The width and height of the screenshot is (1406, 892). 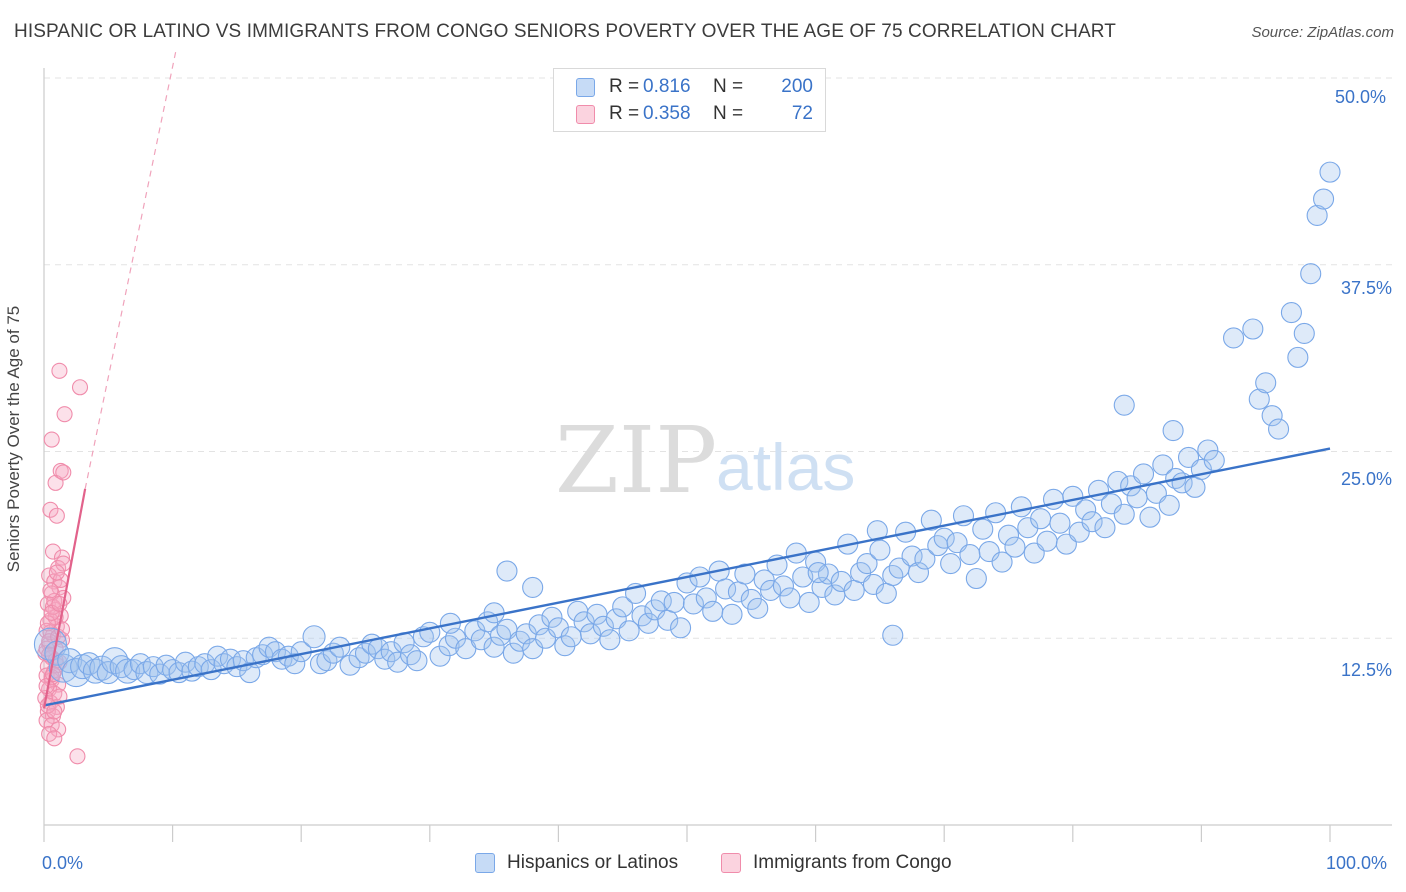 I want to click on x-min-label: 0.0%, so click(x=63, y=863).